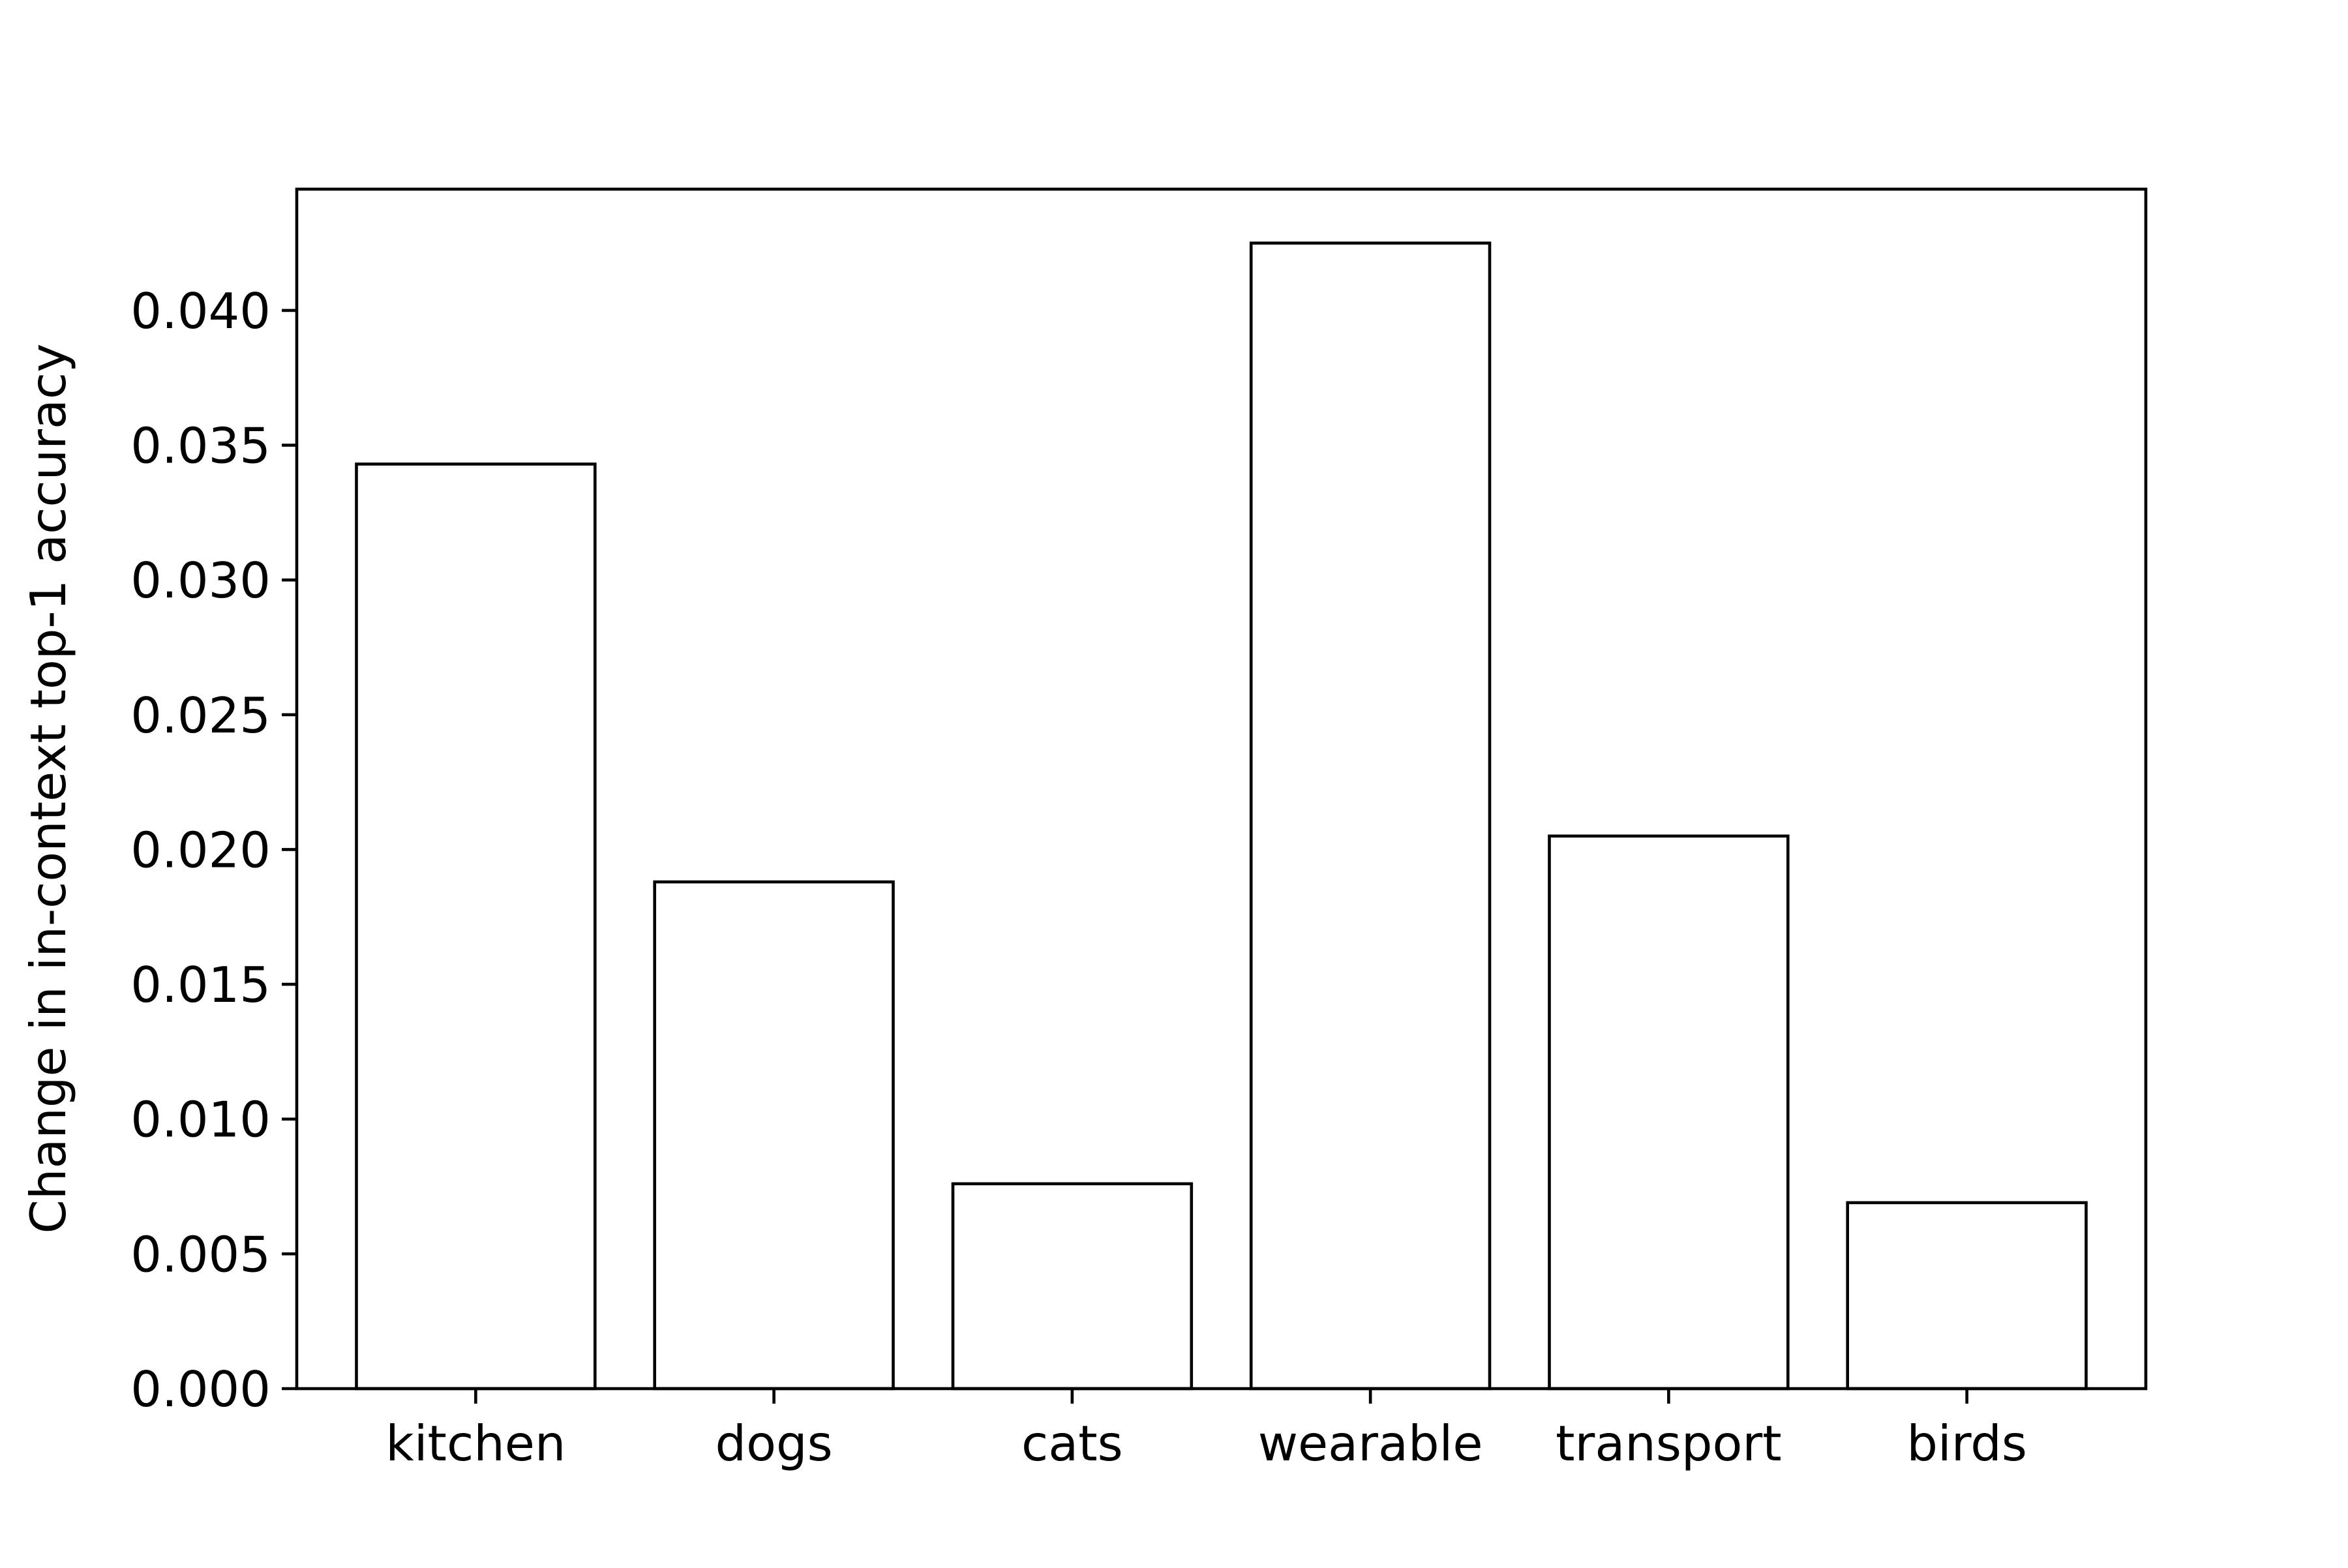 This screenshot has height=1568, width=2348. Describe the element at coordinates (201, 580) in the screenshot. I see `y-tick-label: 0.030` at that location.